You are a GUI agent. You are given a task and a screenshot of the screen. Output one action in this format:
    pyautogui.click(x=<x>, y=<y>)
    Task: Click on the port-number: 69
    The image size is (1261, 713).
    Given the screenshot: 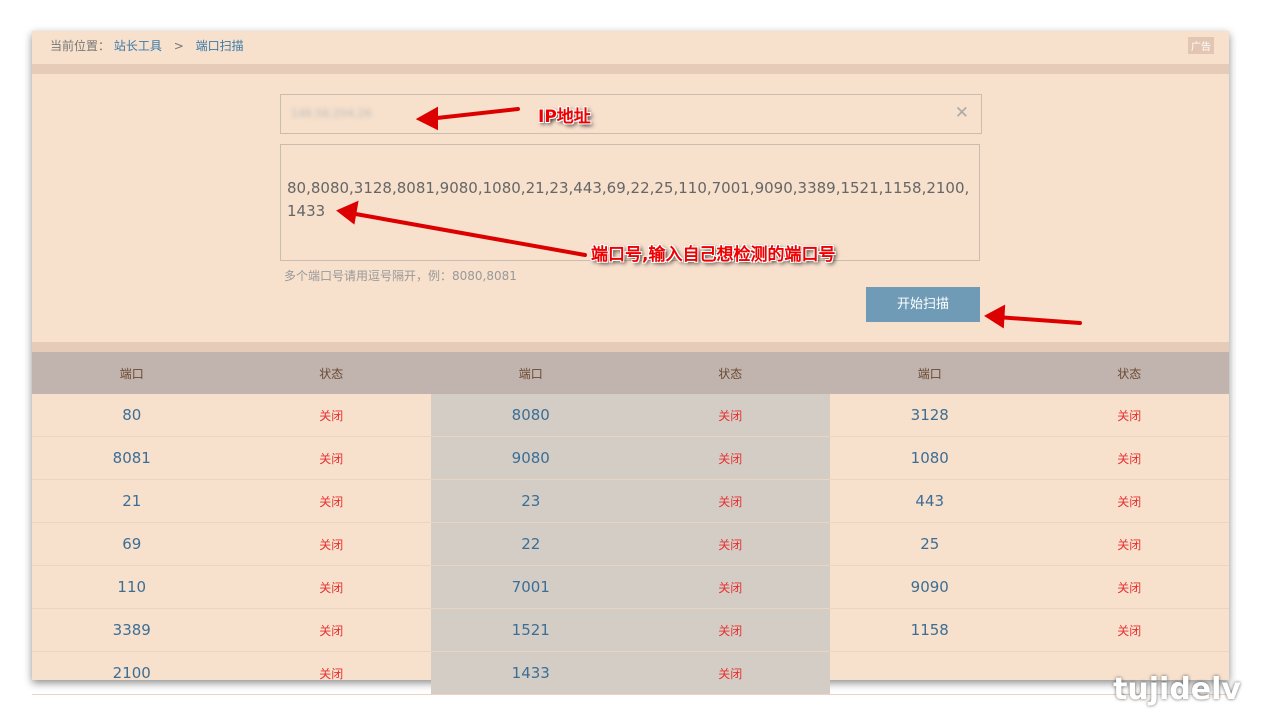 What is the action you would take?
    pyautogui.click(x=132, y=544)
    